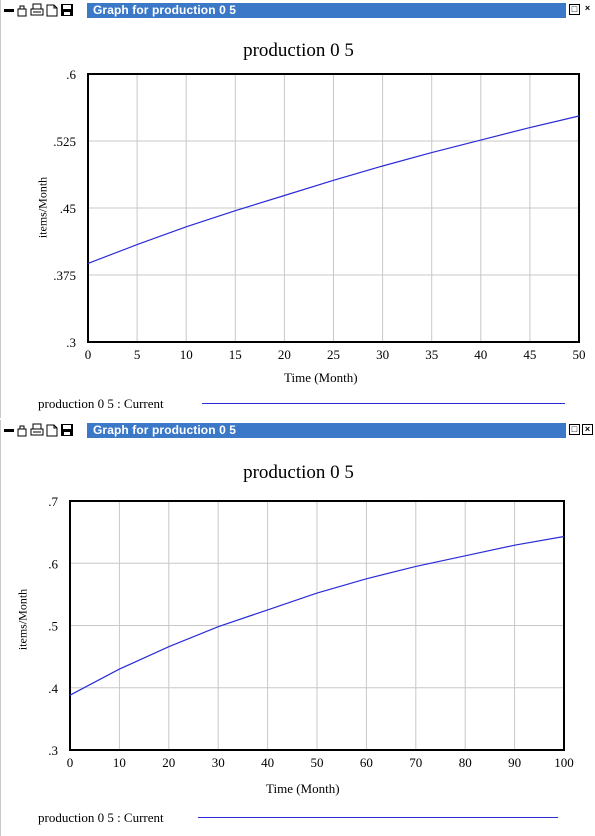  What do you see at coordinates (366, 762) in the screenshot?
I see `x-tick-label: 60` at bounding box center [366, 762].